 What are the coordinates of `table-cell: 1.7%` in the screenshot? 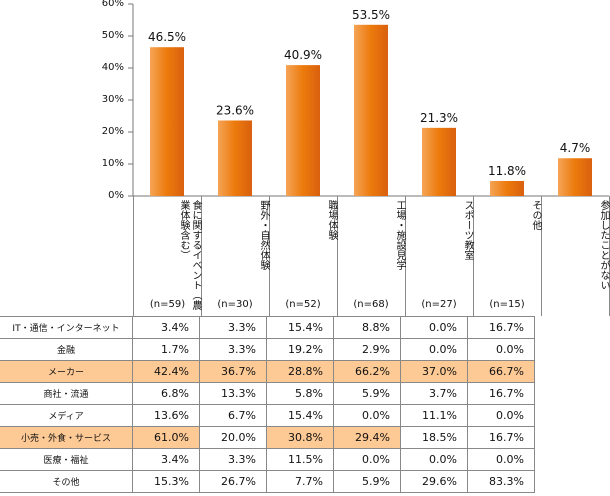 It's located at (166, 349).